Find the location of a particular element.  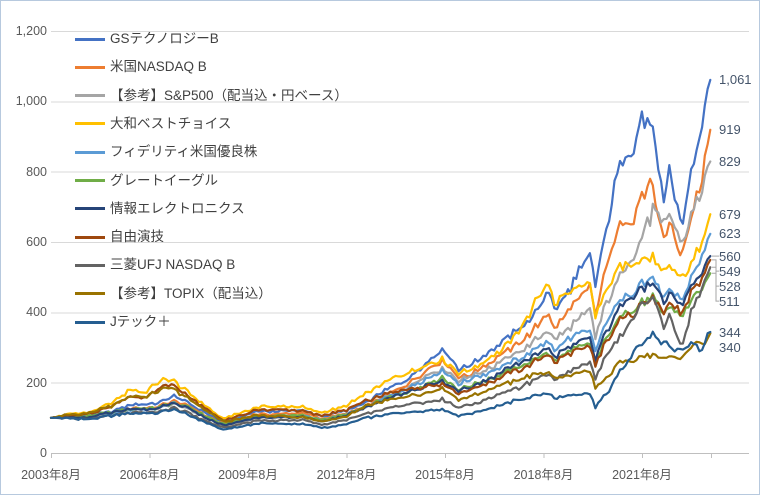

x-tick-label: 2006年8月 is located at coordinates (149, 475).